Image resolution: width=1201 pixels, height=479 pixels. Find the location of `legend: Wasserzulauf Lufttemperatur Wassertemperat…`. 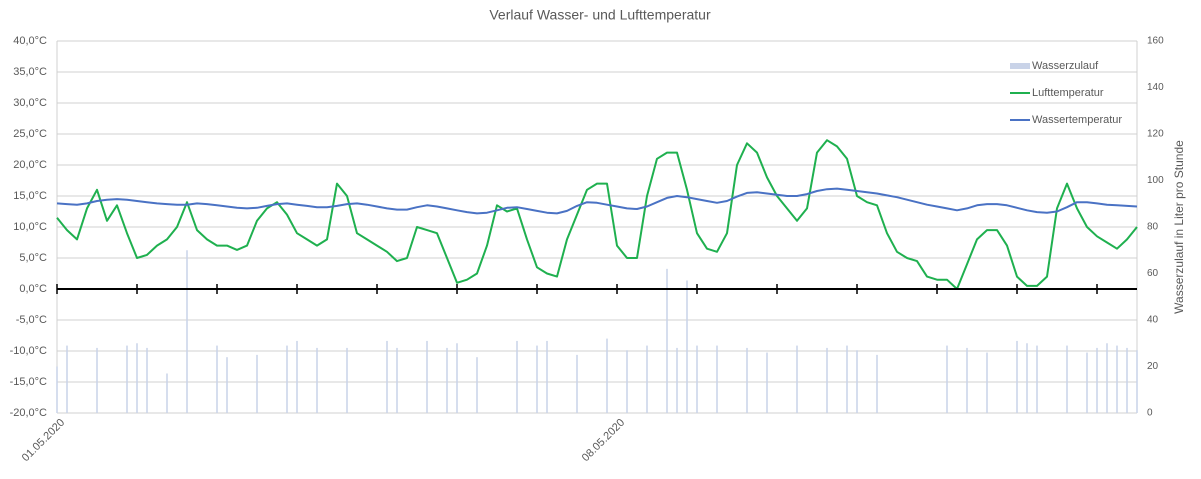

legend: Wasserzulauf Lufttemperatur Wassertemperat… is located at coordinates (1066, 93).